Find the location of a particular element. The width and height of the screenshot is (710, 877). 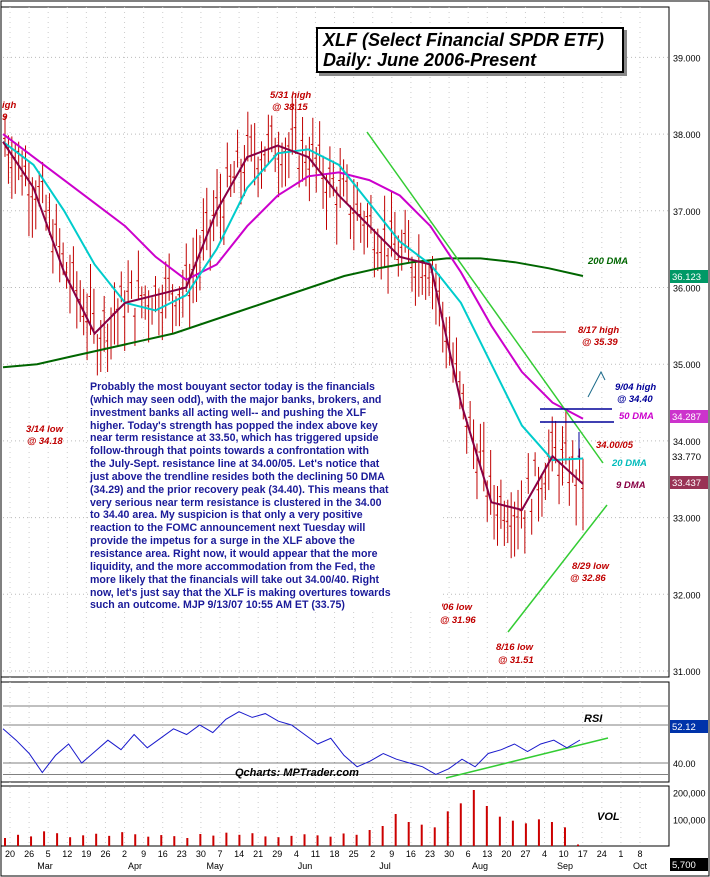

x-tick-label: 13 is located at coordinates (487, 854).